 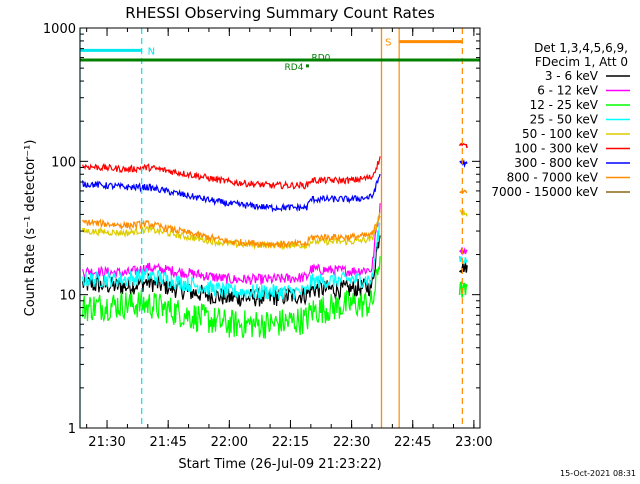 I want to click on legend-label: 6 - 12 keV, so click(x=568, y=91).